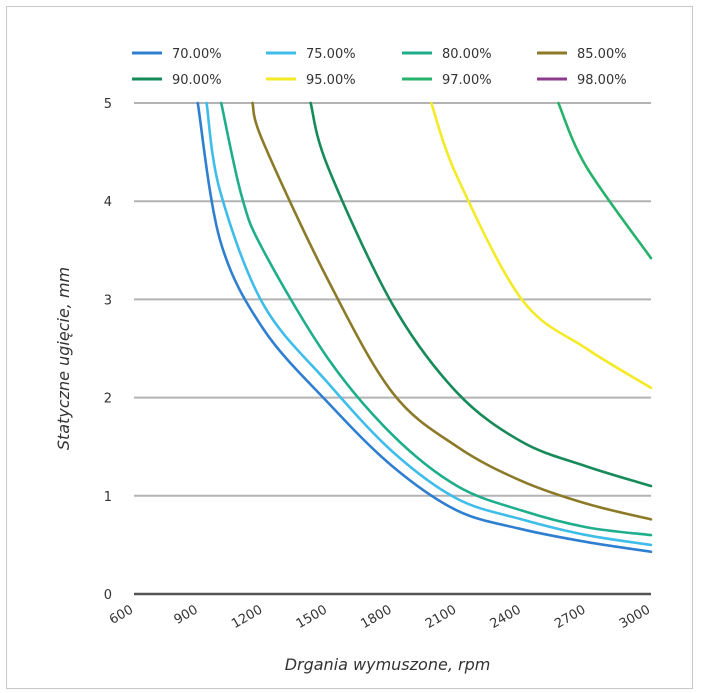 The width and height of the screenshot is (701, 693). What do you see at coordinates (108, 399) in the screenshot?
I see `y-tick-label: 2` at bounding box center [108, 399].